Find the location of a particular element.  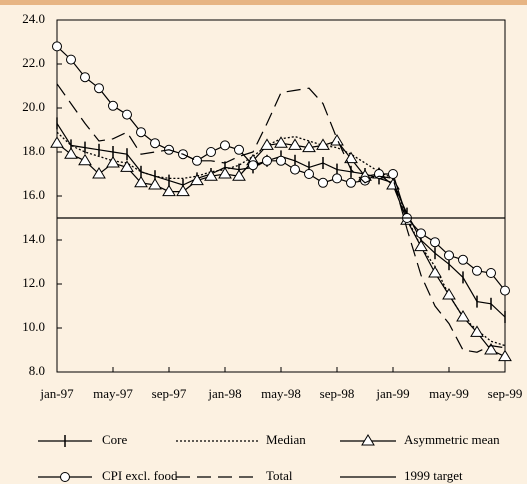

x-tick-label: jan-99 is located at coordinates (392, 393).